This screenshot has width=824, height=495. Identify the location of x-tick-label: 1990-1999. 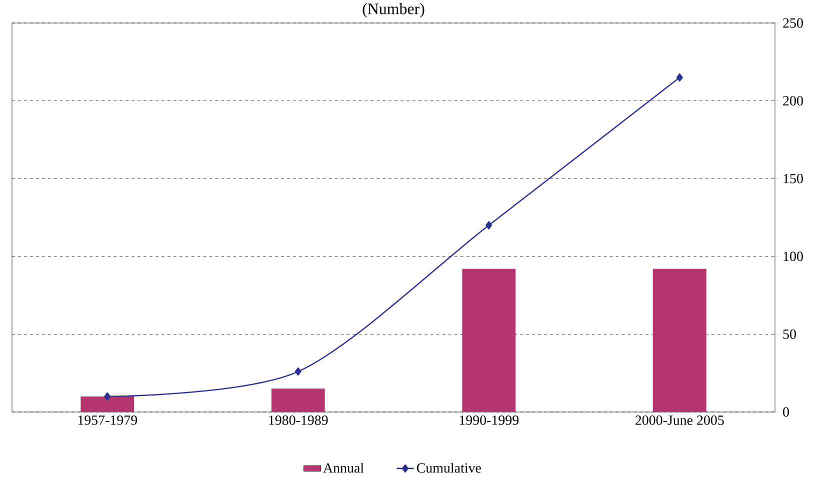
(489, 420).